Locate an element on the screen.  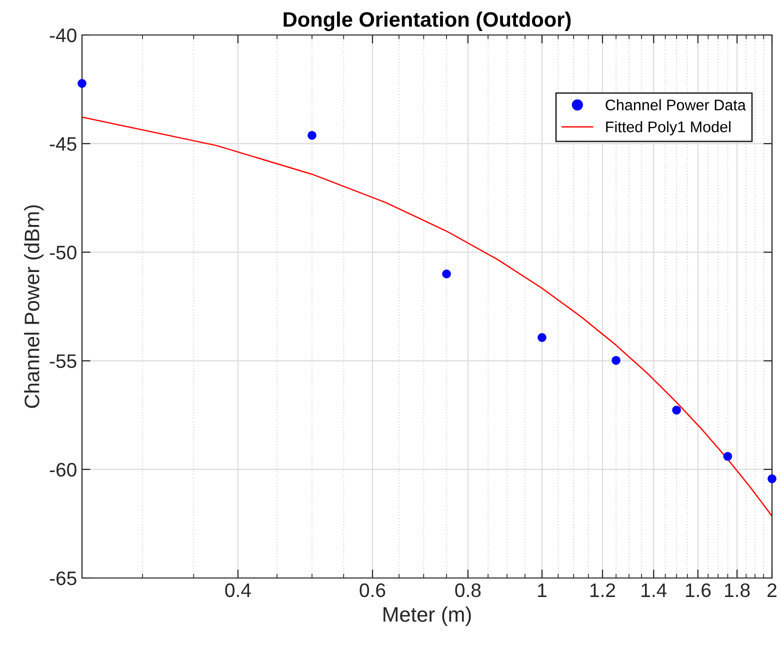
y-tick-label: -45 is located at coordinates (63, 144).